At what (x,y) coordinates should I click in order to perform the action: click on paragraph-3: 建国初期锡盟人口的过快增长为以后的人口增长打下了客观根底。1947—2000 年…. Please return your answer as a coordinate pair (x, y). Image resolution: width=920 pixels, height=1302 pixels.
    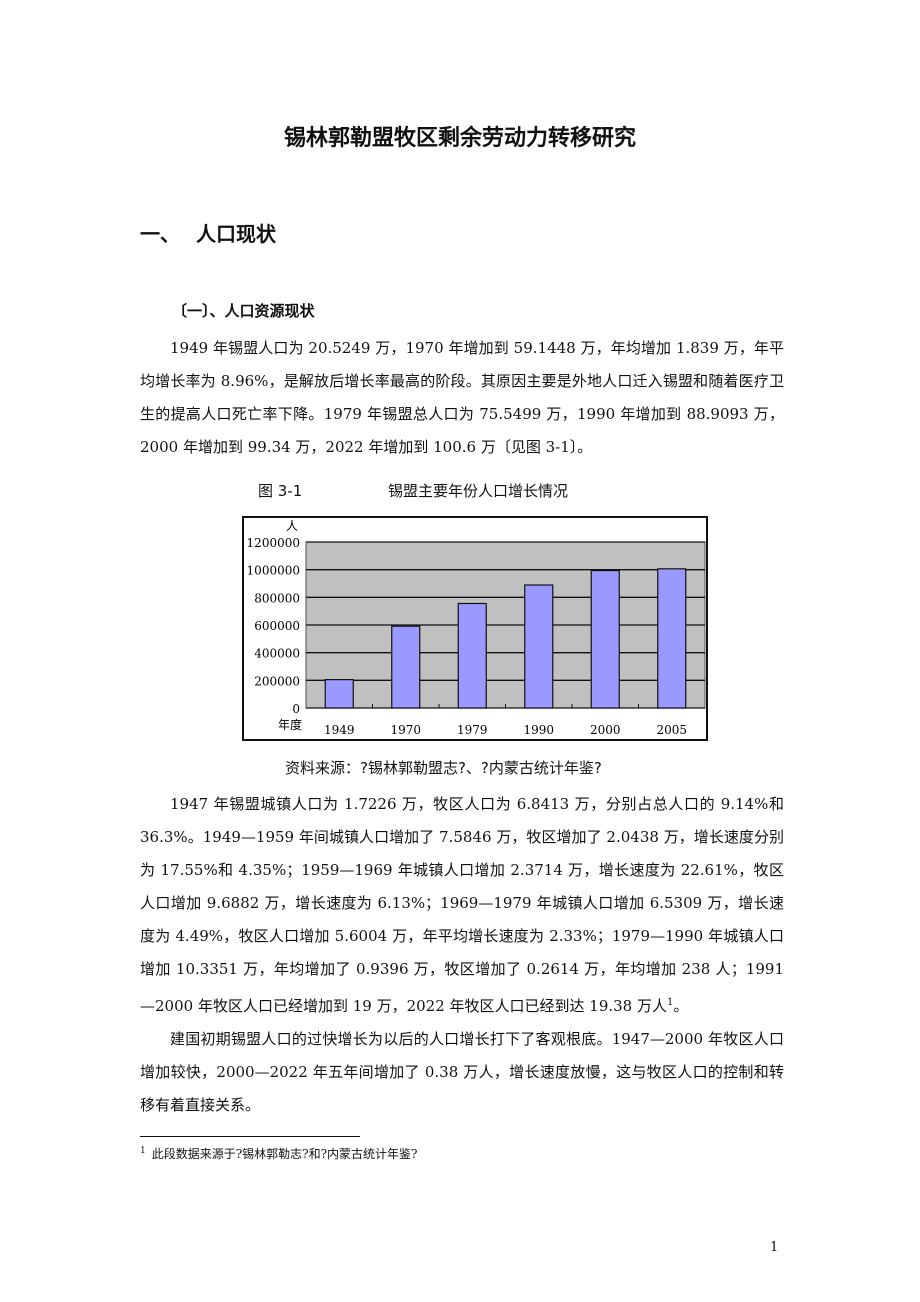
    Looking at the image, I should click on (462, 1072).